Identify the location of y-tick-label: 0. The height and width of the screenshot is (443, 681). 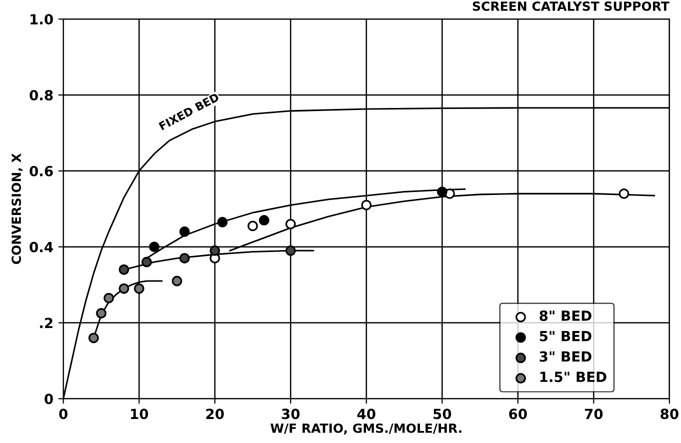
(48, 399).